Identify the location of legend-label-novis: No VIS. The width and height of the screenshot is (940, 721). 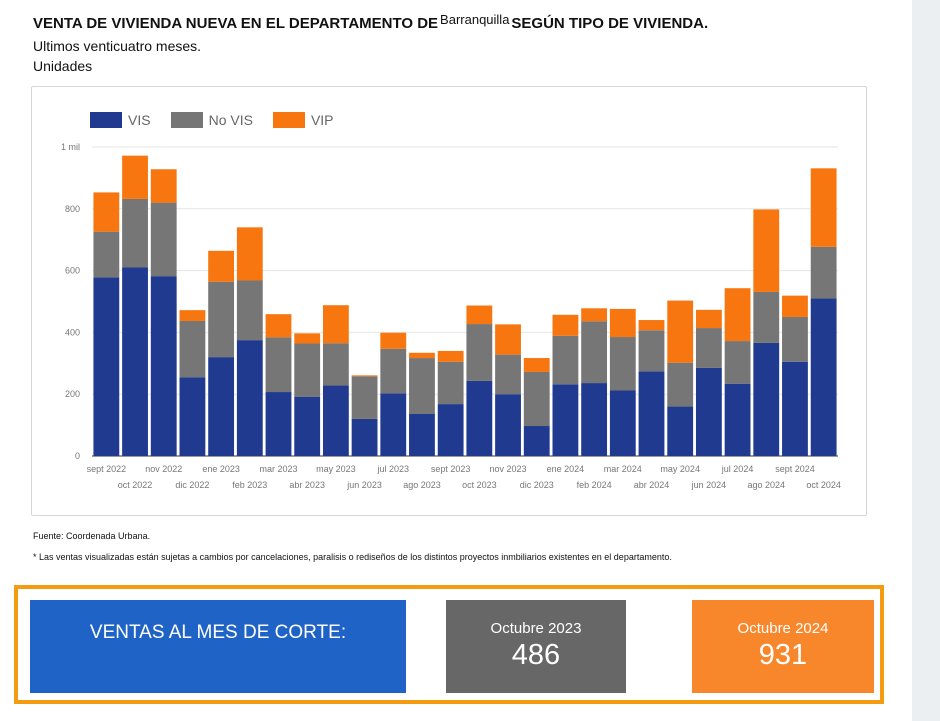
(230, 120).